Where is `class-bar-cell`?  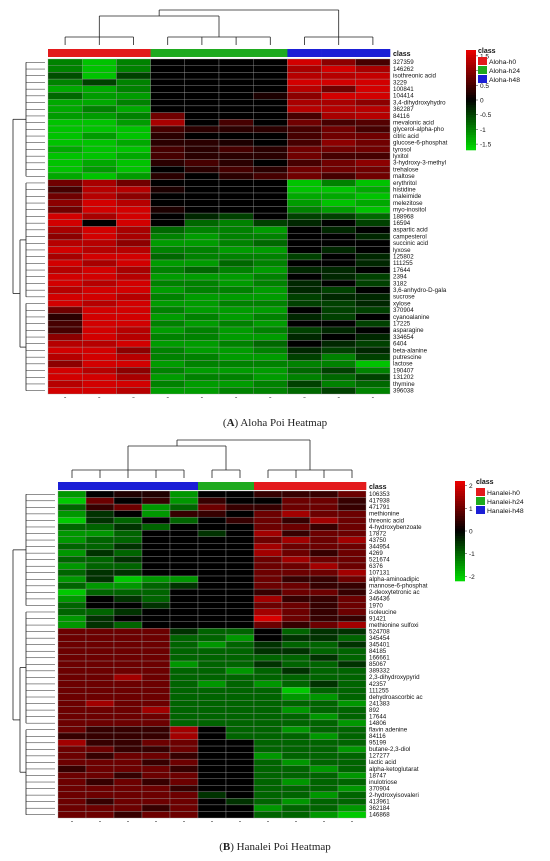 class-bar-cell is located at coordinates (373, 53).